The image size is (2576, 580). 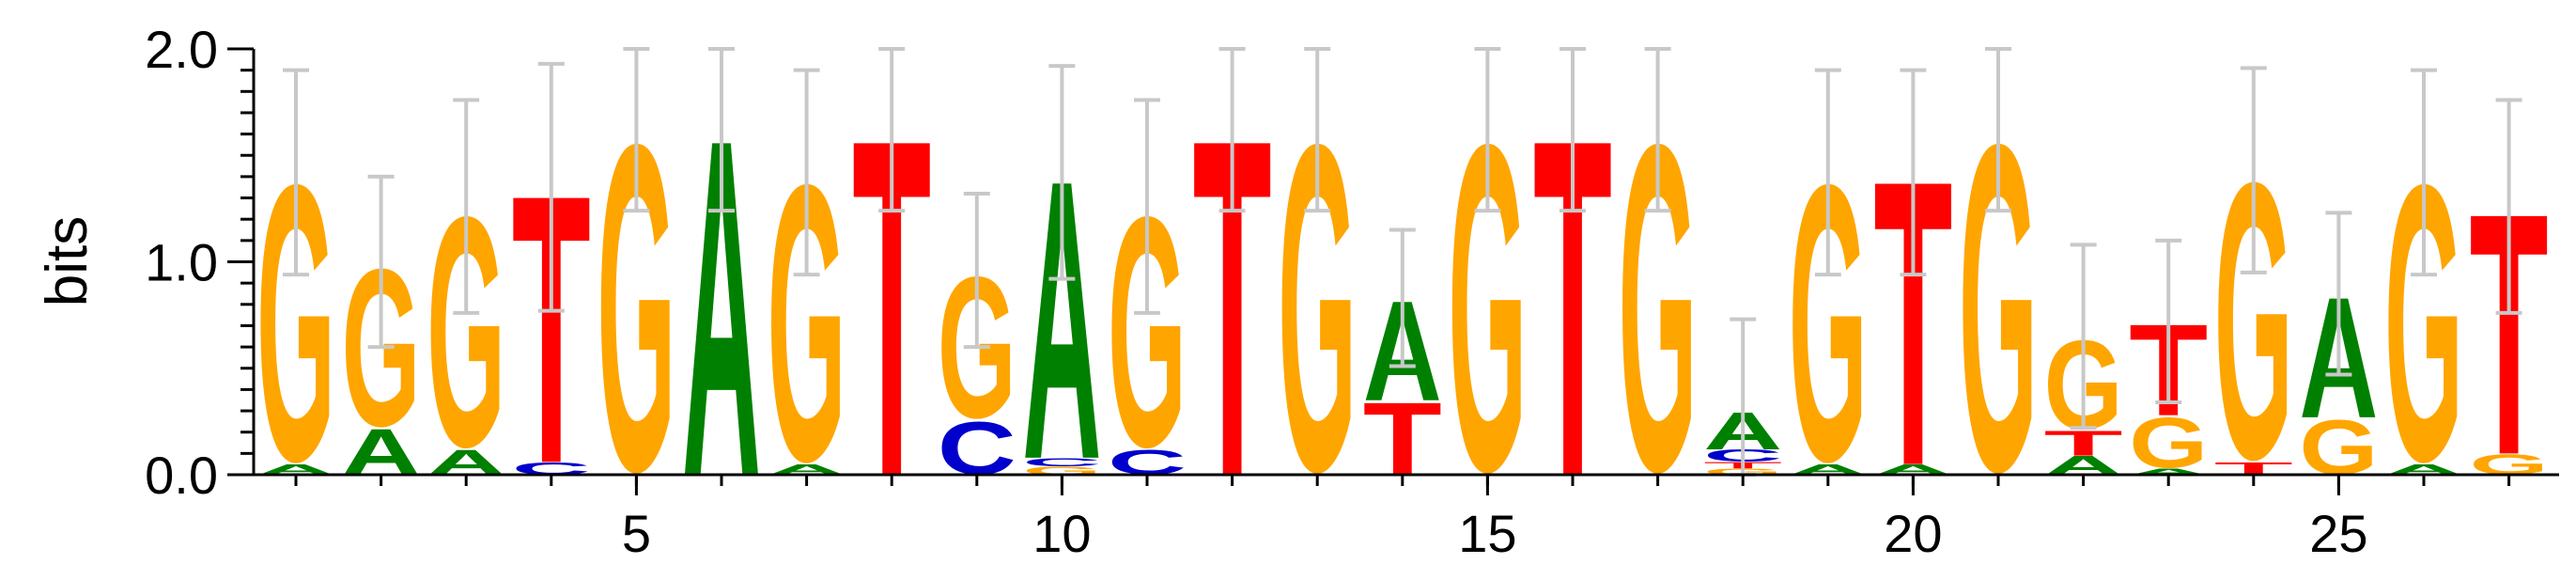 What do you see at coordinates (1061, 303) in the screenshot?
I see `logo-column: GCA` at bounding box center [1061, 303].